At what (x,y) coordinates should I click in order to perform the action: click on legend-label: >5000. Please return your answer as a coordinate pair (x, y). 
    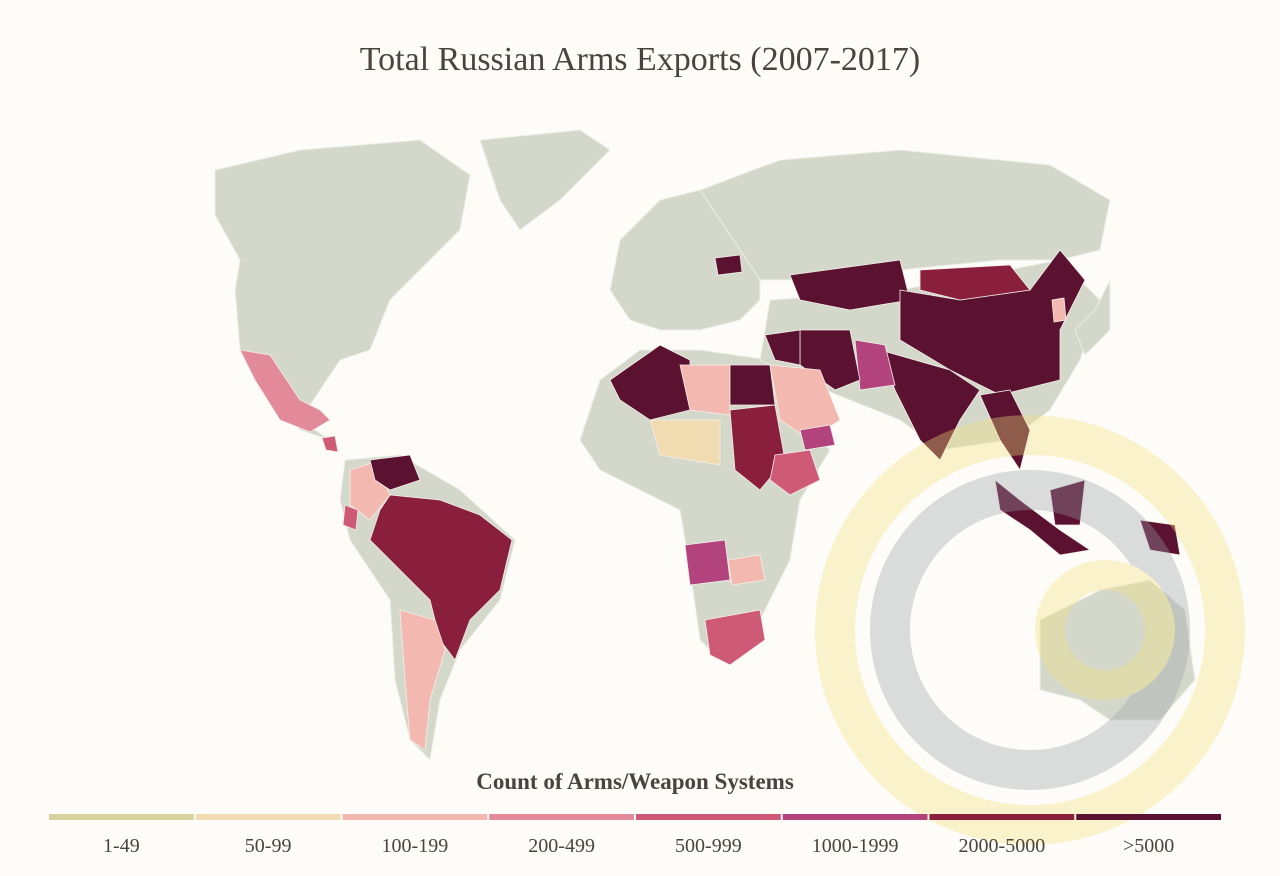
    Looking at the image, I should click on (1148, 846).